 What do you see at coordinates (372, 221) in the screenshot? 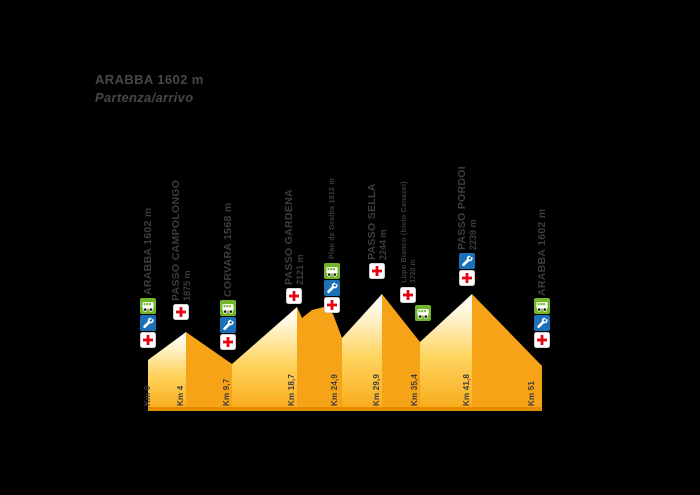
I see `location-name: PASSO SELLA` at bounding box center [372, 221].